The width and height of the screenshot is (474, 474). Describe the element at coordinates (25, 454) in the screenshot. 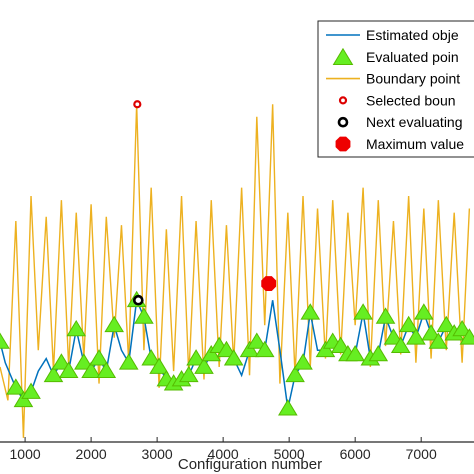

I see `x-tick-label: 1000` at that location.